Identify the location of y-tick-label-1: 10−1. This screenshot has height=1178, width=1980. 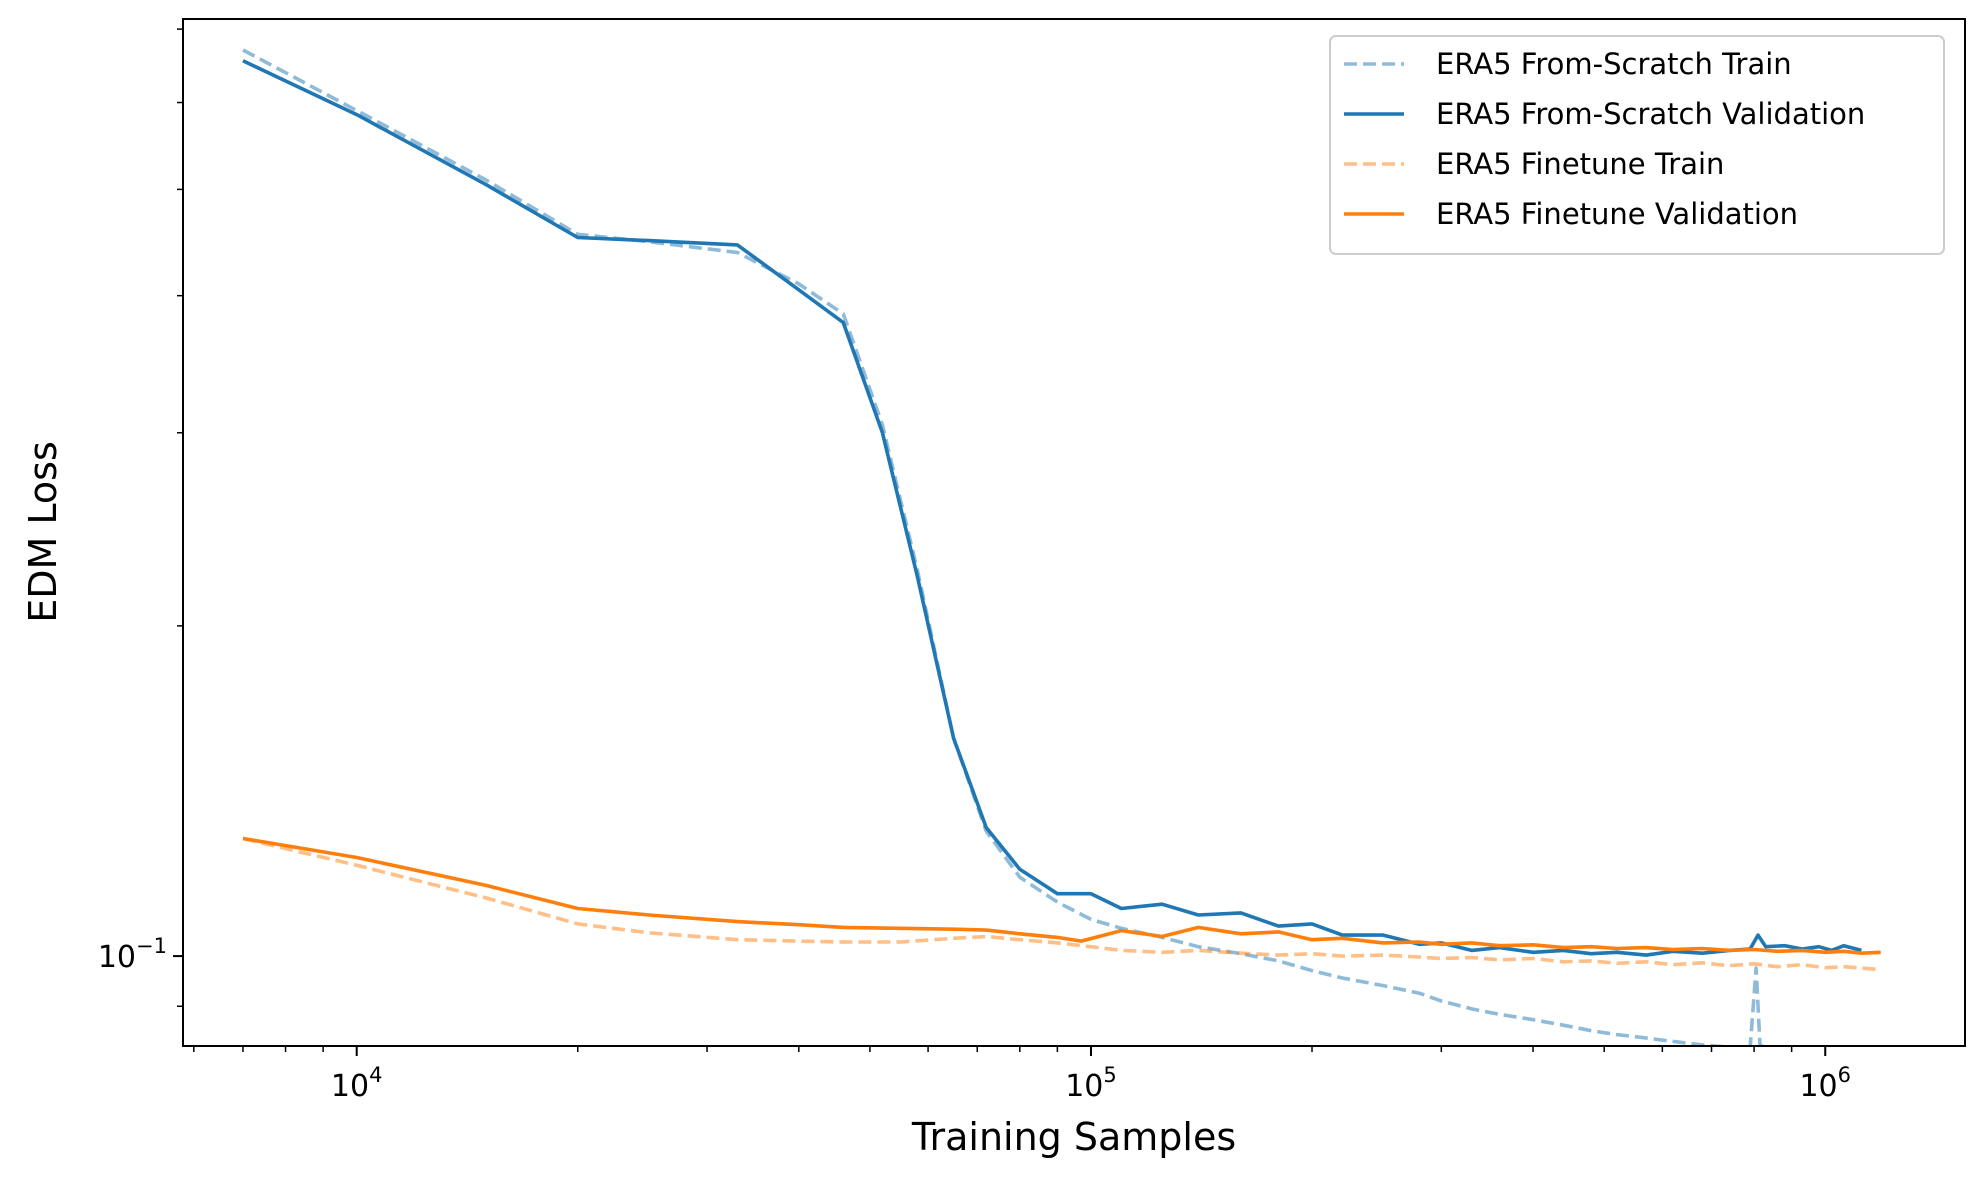
(132, 954).